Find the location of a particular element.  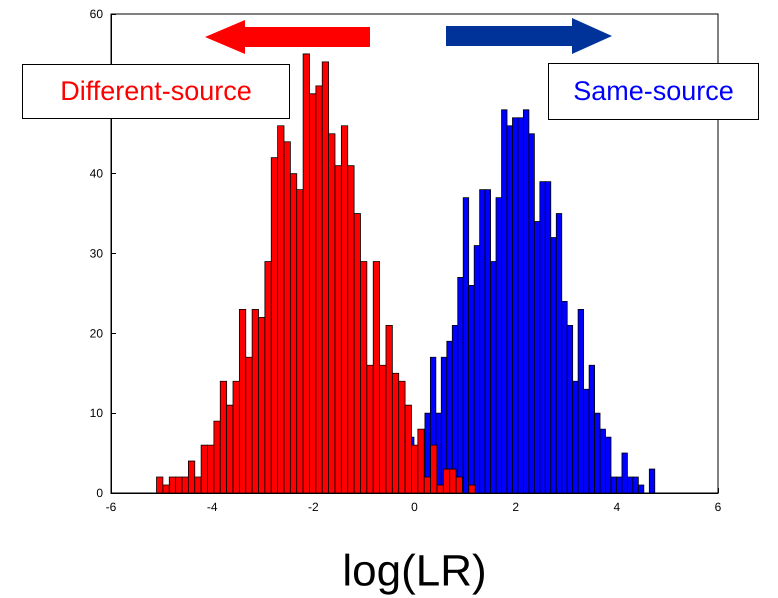

y-tick-label: 40 is located at coordinates (97, 173).